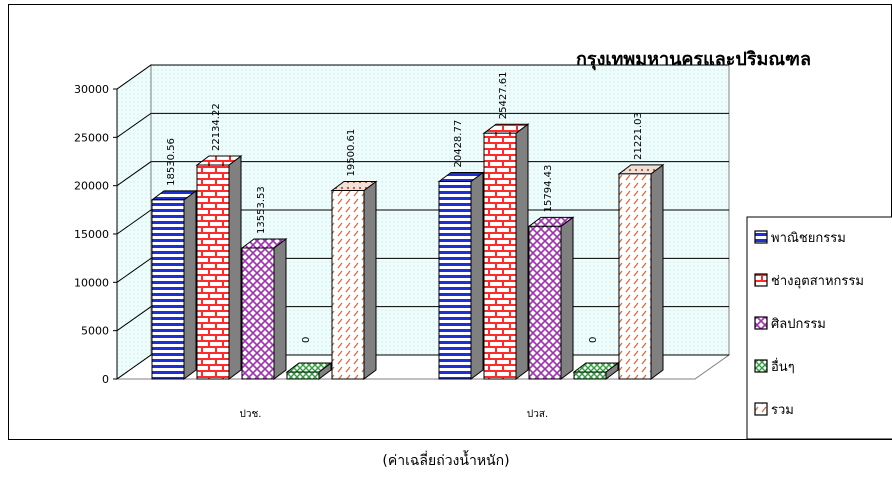 The width and height of the screenshot is (892, 478). Describe the element at coordinates (95, 331) in the screenshot. I see `y-tick-label: 5000` at that location.